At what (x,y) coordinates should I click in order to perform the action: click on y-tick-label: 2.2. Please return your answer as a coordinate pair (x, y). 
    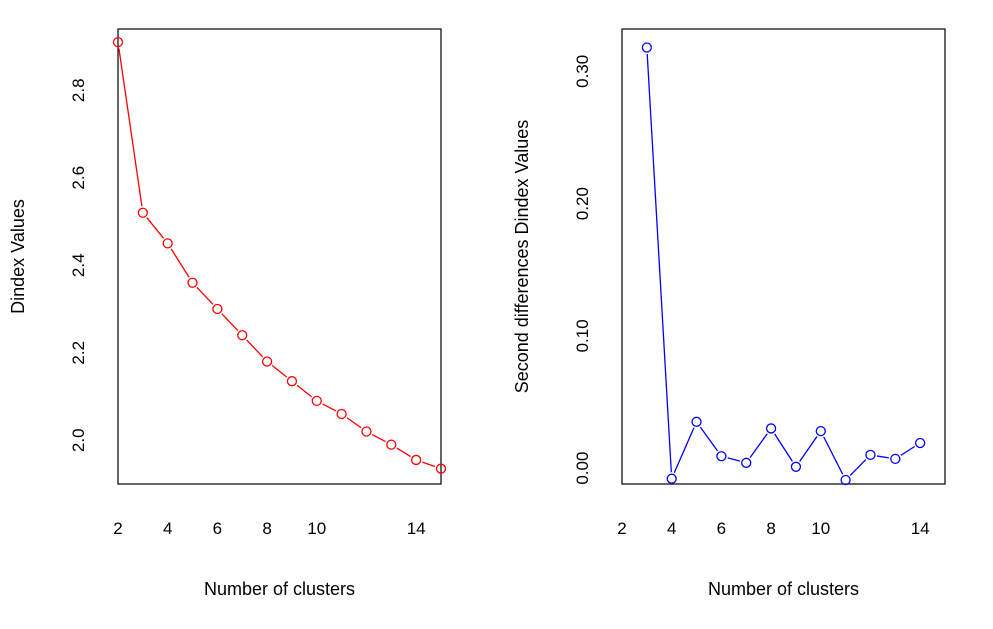
    Looking at the image, I should click on (78, 353).